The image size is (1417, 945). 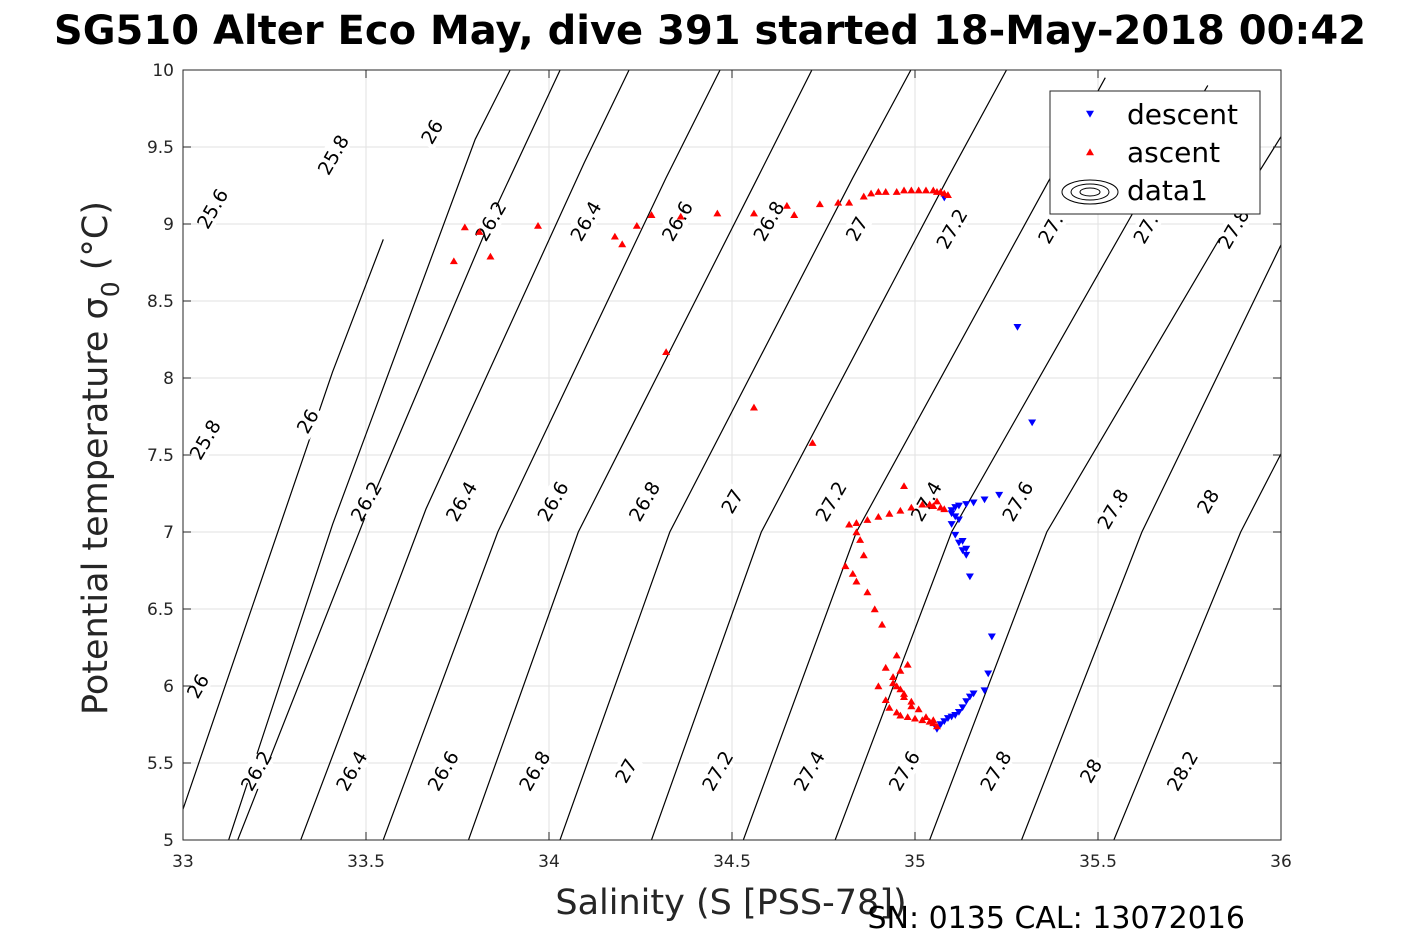 I want to click on x-tick-label: 35.5, so click(x=1098, y=862).